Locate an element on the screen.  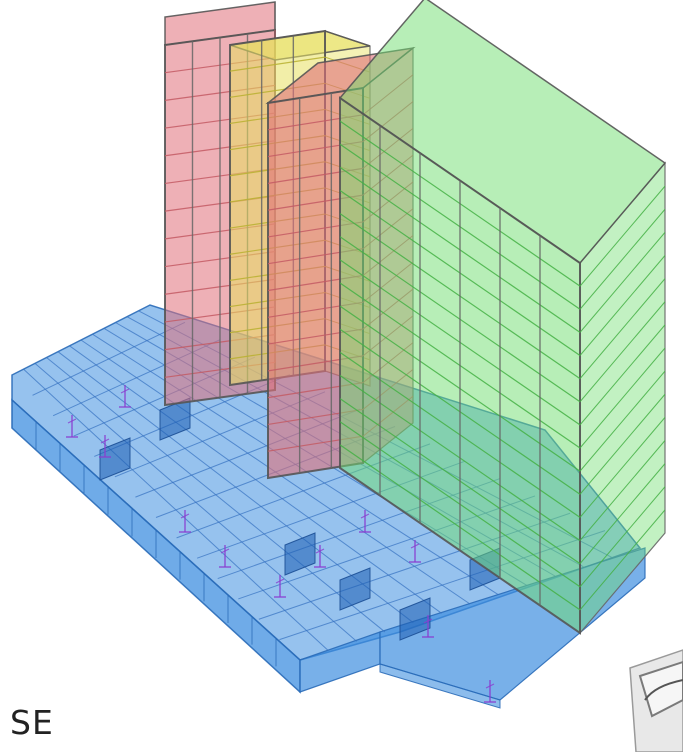
view-orientation-label: SE is located at coordinates (32, 722).